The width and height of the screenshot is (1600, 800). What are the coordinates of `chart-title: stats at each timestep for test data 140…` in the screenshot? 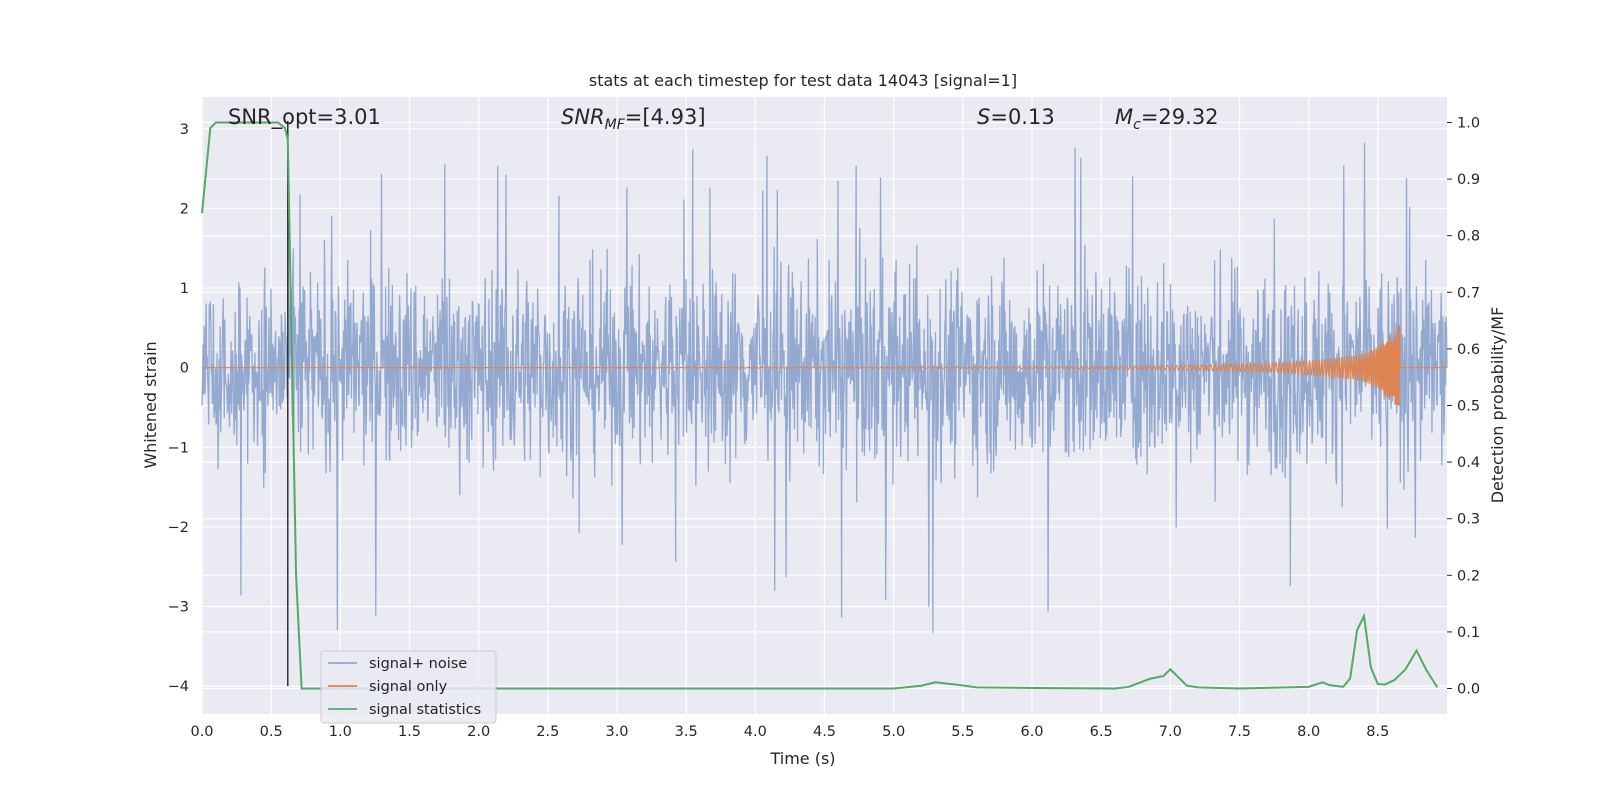 It's located at (803, 80).